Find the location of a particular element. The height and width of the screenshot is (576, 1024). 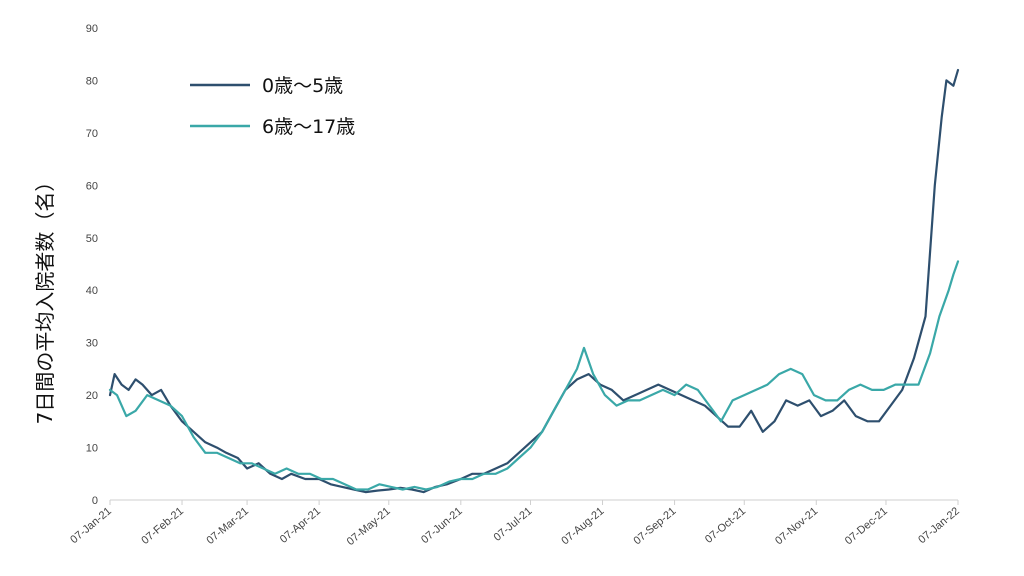

x-tick-label: 07-Jan-22 is located at coordinates (939, 525).